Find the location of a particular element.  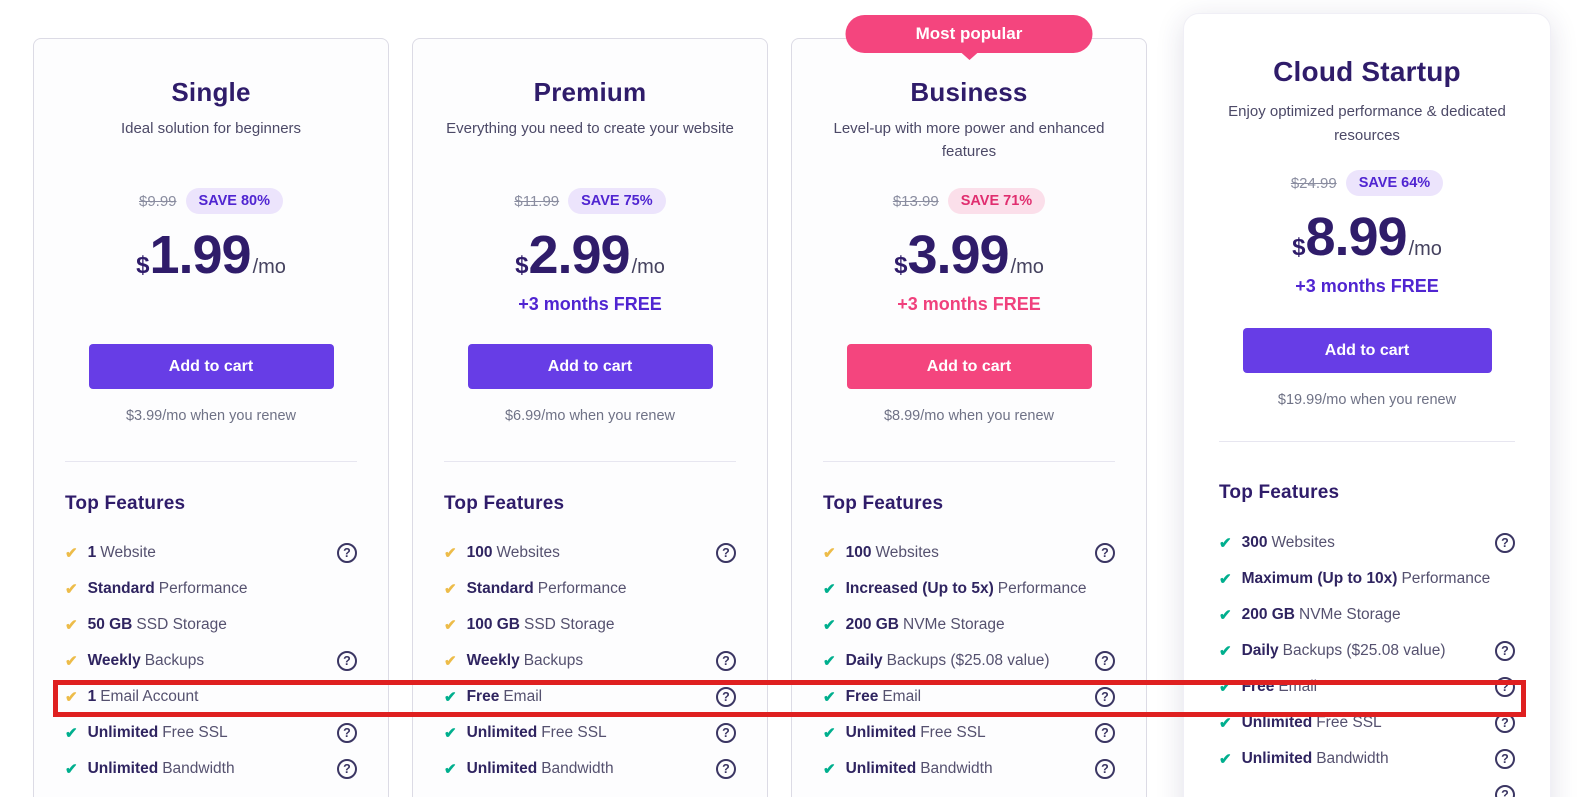

feature-left: ✔ Increased (Up to 5x) Performance is located at coordinates (969, 589).